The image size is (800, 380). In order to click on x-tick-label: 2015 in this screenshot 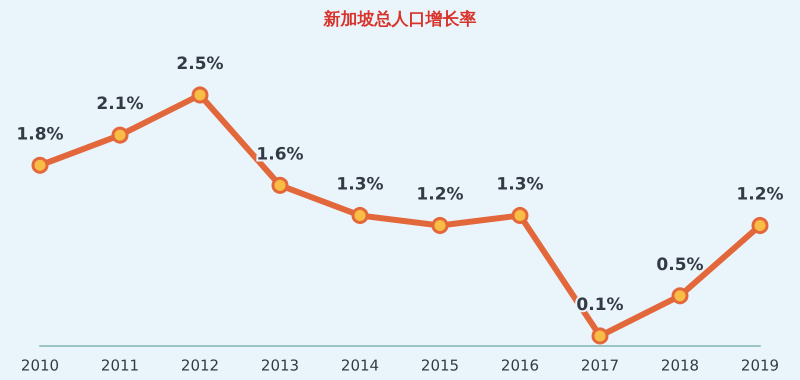, I will do `click(440, 365)`.